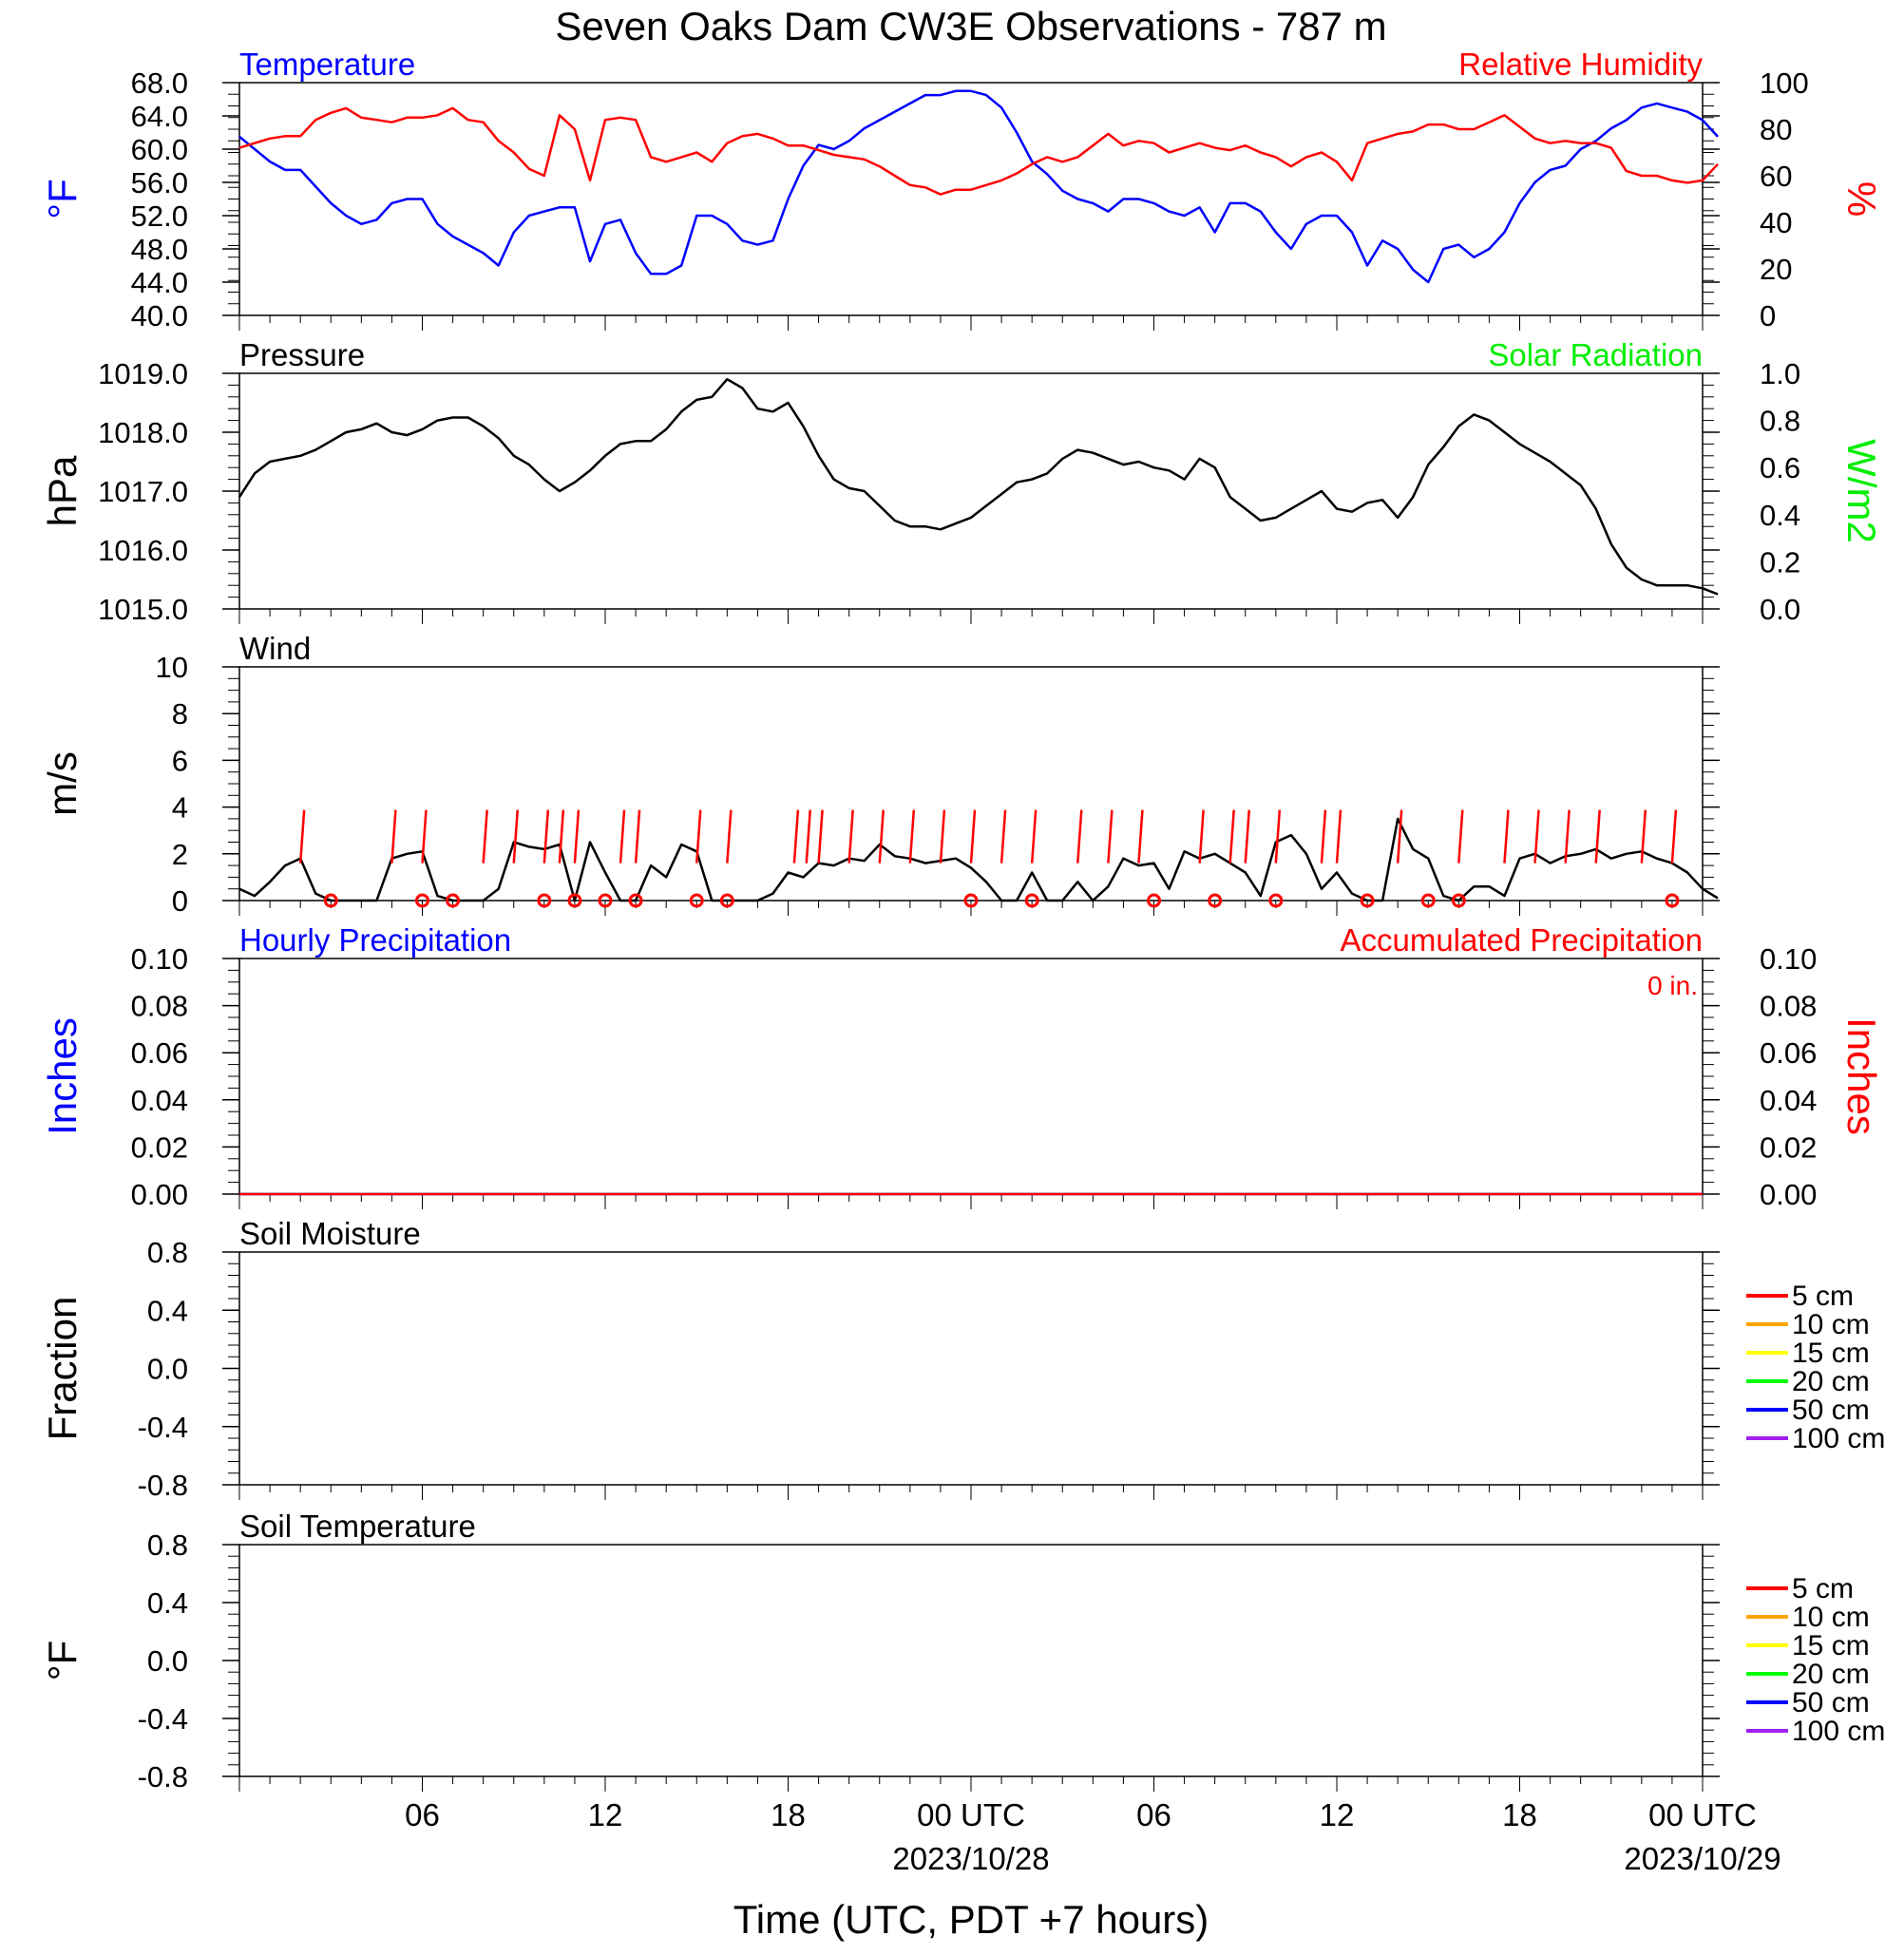 Image resolution: width=1904 pixels, height=1955 pixels. Describe the element at coordinates (143, 609) in the screenshot. I see `y-tick-label: 1015.0` at that location.